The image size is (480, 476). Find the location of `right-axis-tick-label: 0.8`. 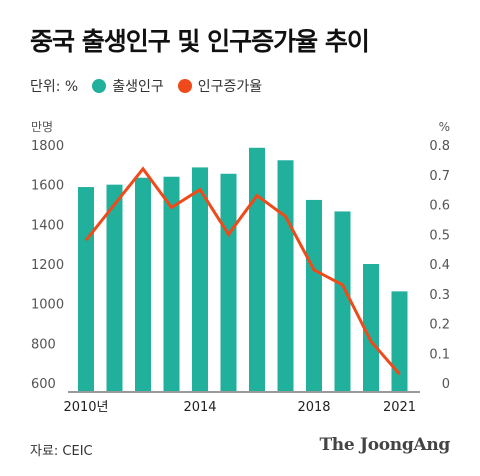

right-axis-tick-label: 0.8 is located at coordinates (439, 146).